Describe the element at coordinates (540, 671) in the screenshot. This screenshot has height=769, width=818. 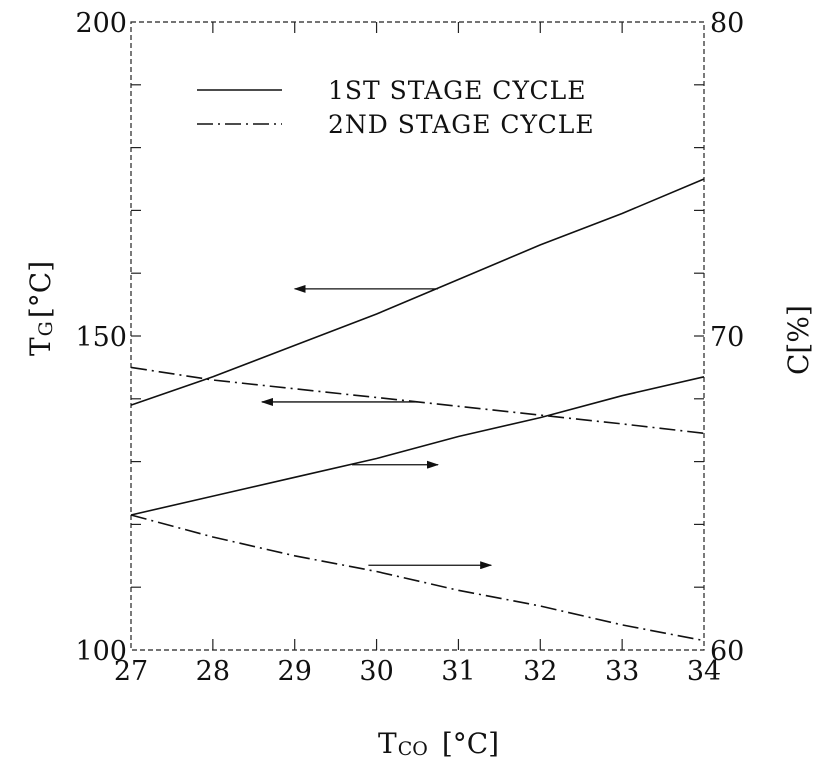
I see `x-tick-label-32: 32` at that location.